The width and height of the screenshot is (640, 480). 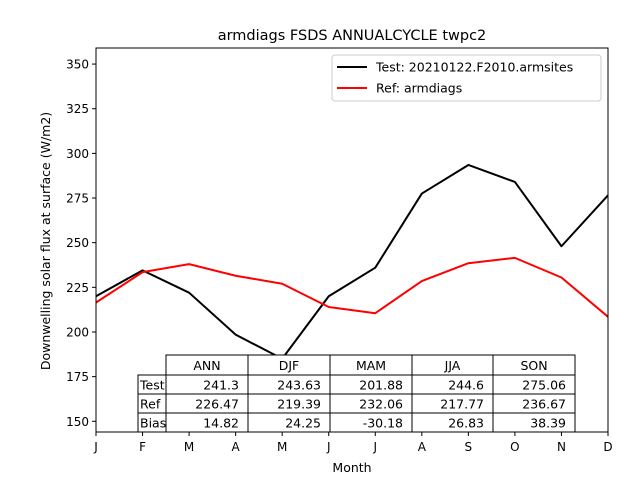 I want to click on y-tick-label: 225, so click(x=77, y=288).